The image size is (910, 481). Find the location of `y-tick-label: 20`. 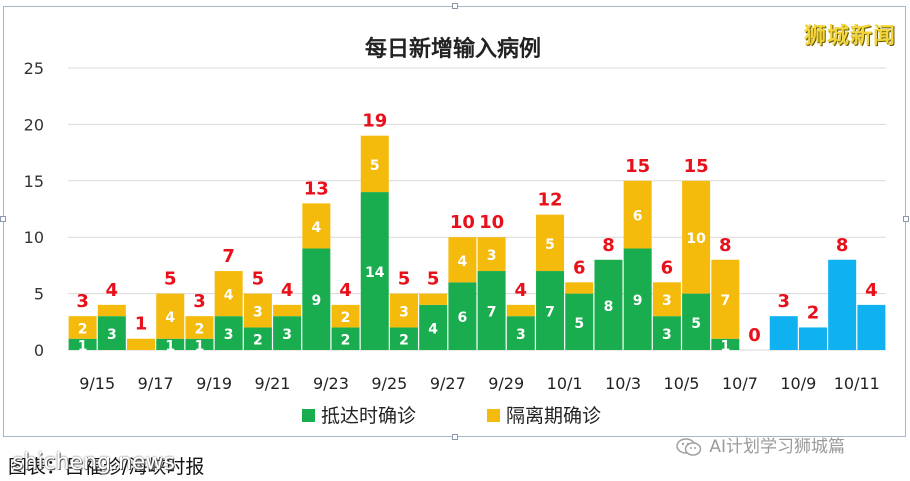

y-tick-label: 20 is located at coordinates (34, 124).